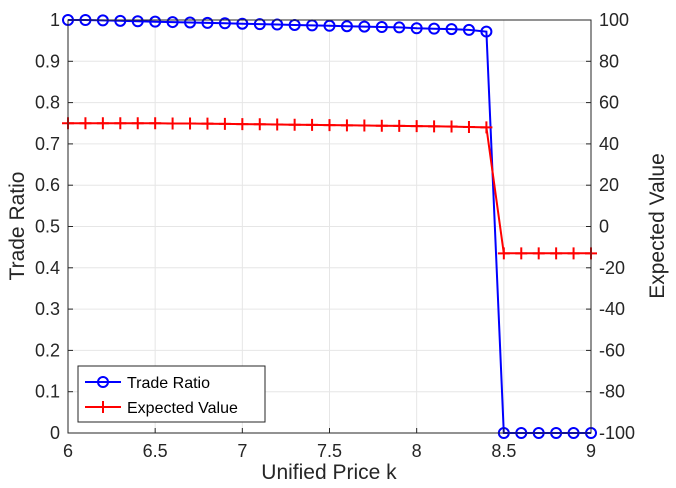 The height and width of the screenshot is (488, 676). Describe the element at coordinates (17, 226) in the screenshot. I see `y-left-axis-label: Trade Ratio` at that location.